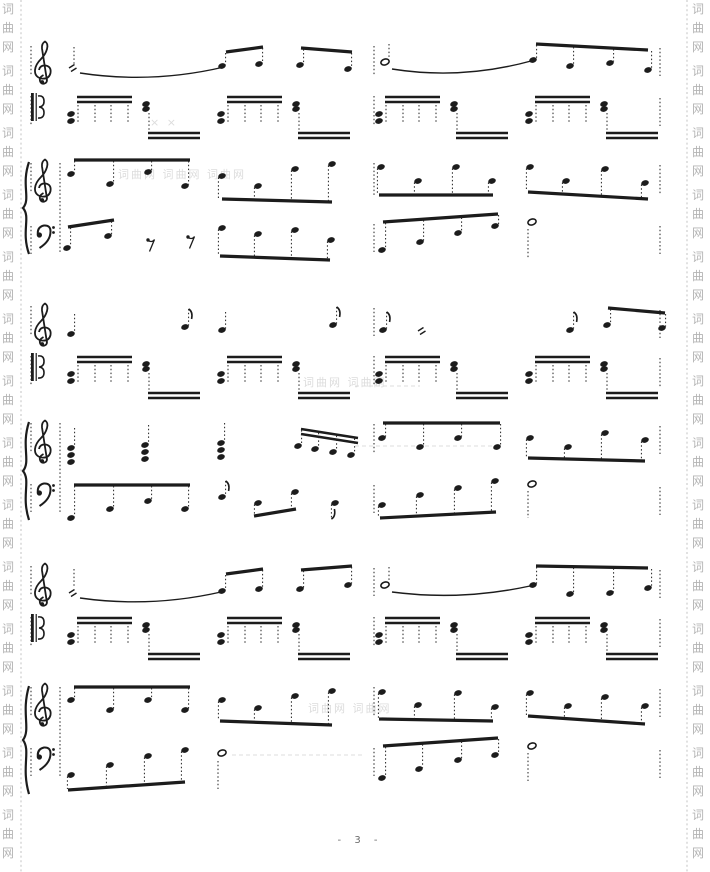 This screenshot has width=710, height=872. I want to click on eighth-rest, so click(152, 245).